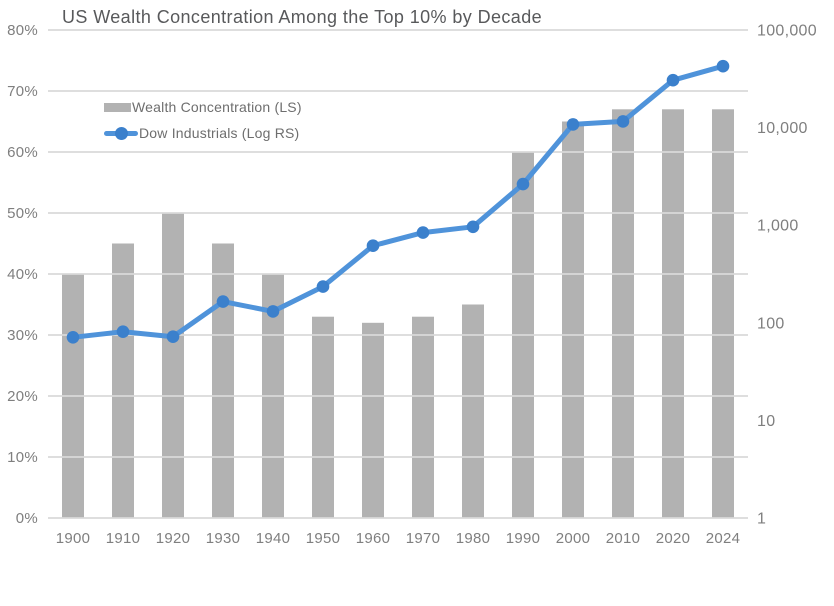 The image size is (834, 606). I want to click on bar-2024, so click(723, 314).